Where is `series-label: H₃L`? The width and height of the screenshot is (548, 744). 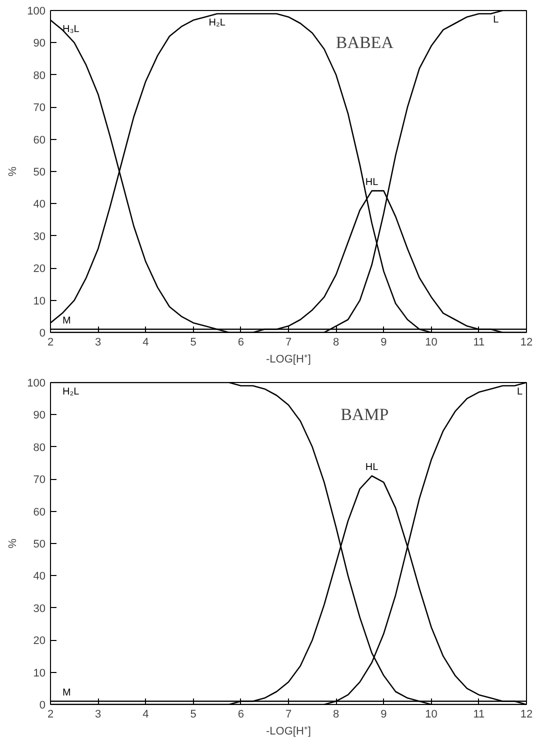 series-label: H₃L is located at coordinates (71, 30).